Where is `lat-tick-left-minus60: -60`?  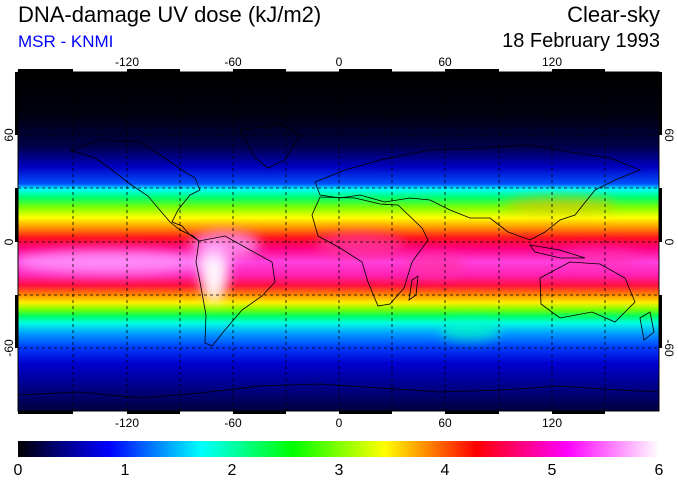 lat-tick-left-minus60: -60 is located at coordinates (9, 348).